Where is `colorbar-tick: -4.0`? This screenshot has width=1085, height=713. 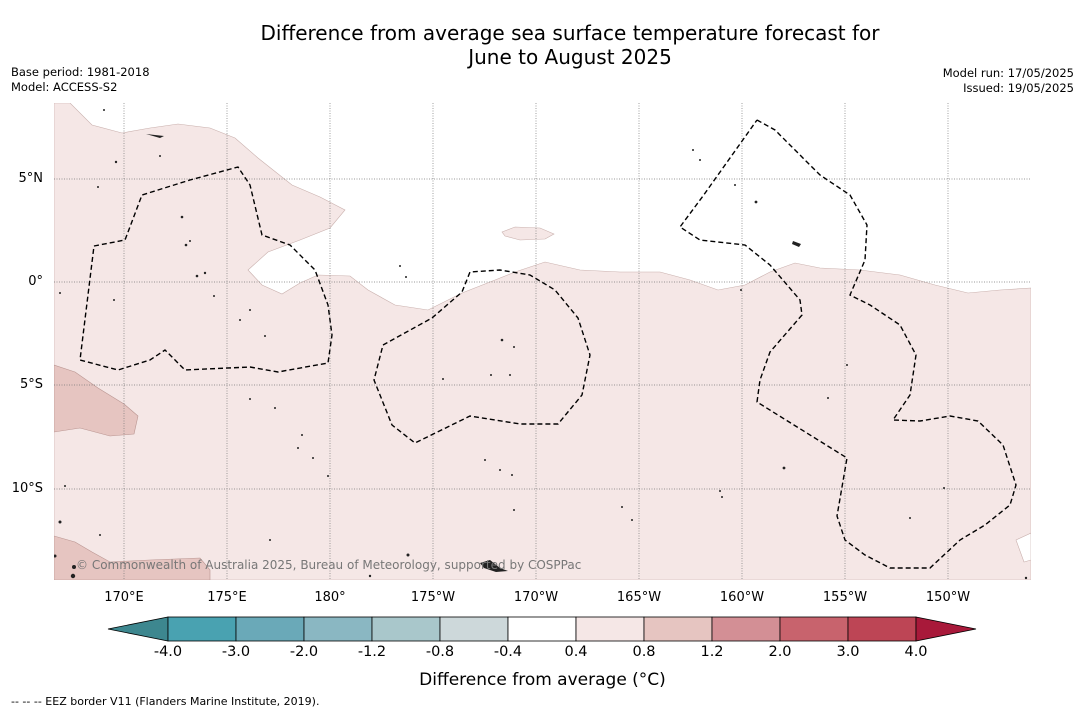 colorbar-tick: -4.0 is located at coordinates (168, 652).